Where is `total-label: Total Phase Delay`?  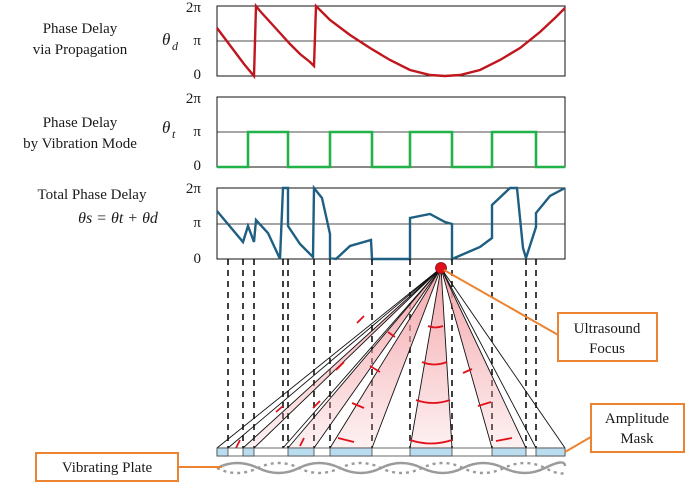
total-label: Total Phase Delay is located at coordinates (92, 195).